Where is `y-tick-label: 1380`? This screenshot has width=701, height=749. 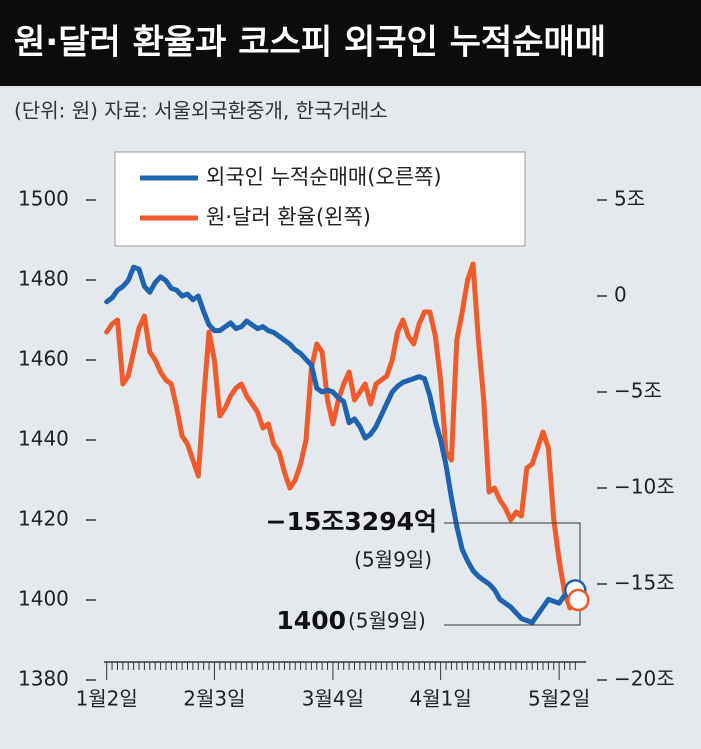 y-tick-label: 1380 is located at coordinates (43, 679).